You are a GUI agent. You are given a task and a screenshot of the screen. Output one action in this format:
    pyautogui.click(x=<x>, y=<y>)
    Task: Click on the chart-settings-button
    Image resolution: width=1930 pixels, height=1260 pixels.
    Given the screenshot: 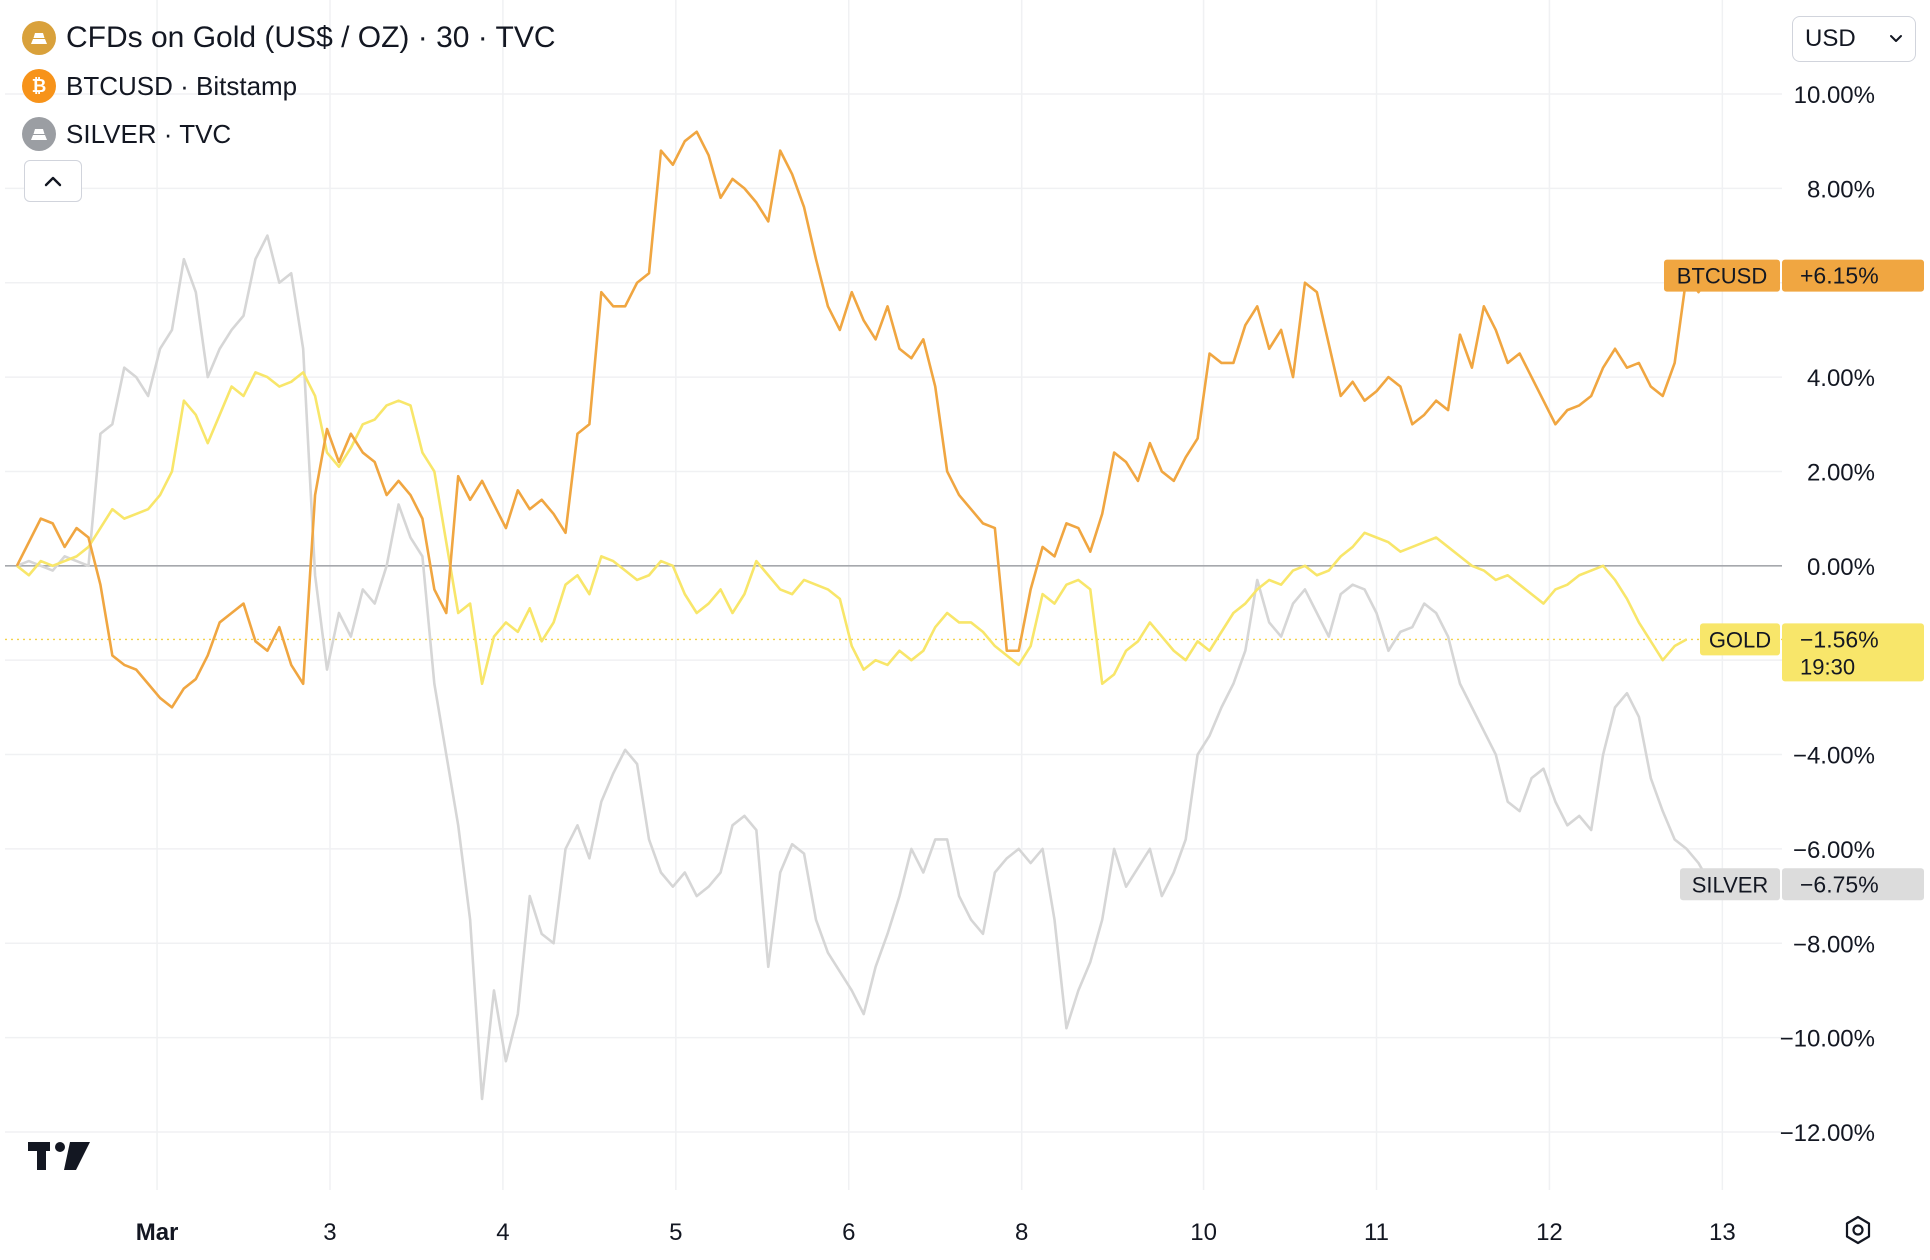 What is the action you would take?
    pyautogui.click(x=1858, y=1230)
    